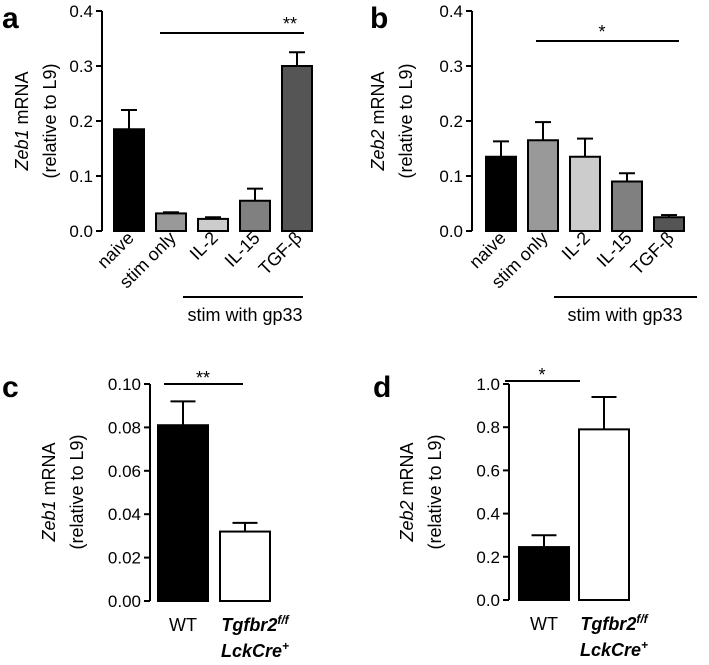  I want to click on y-tick-label: 0.08, so click(124, 427).